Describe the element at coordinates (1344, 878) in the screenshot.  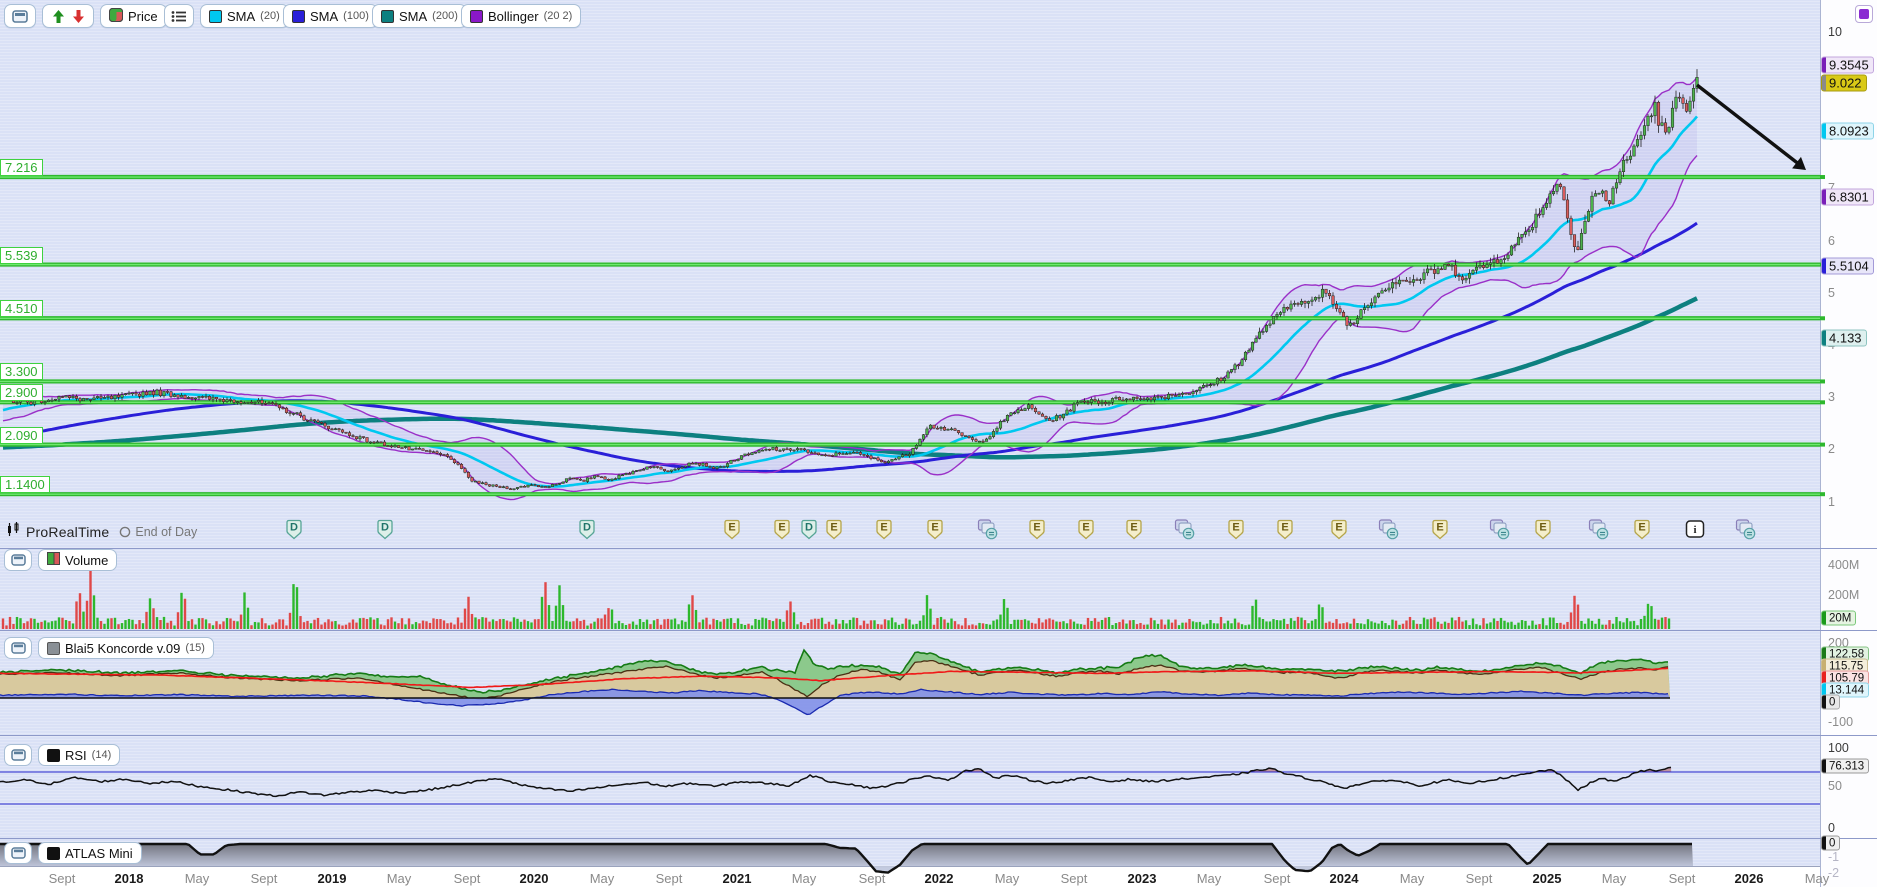
I see `time-axis-year: 2024` at that location.